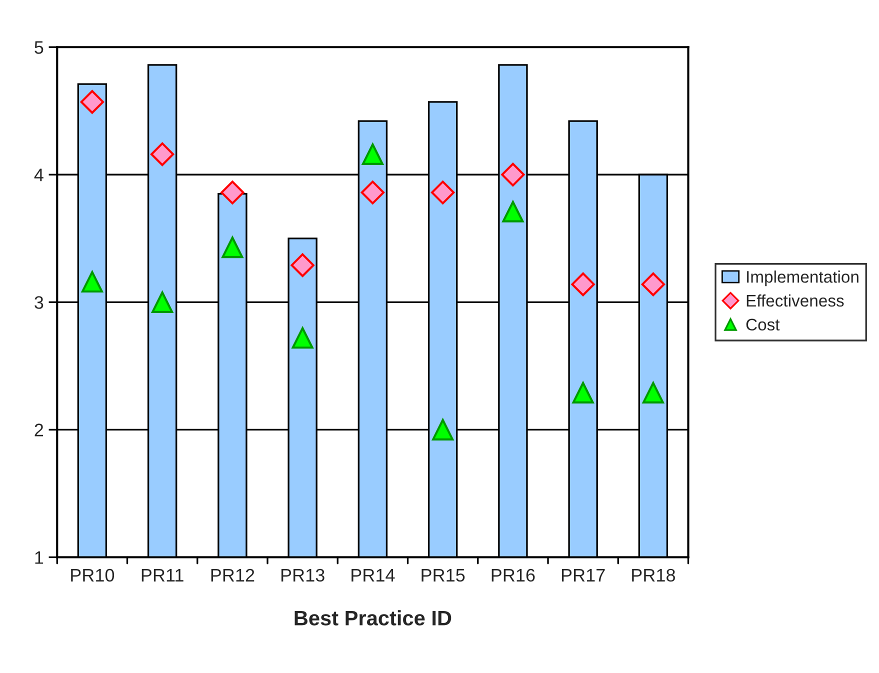 This screenshot has width=879, height=673. What do you see at coordinates (39, 430) in the screenshot?
I see `y-tick-label: 2` at bounding box center [39, 430].